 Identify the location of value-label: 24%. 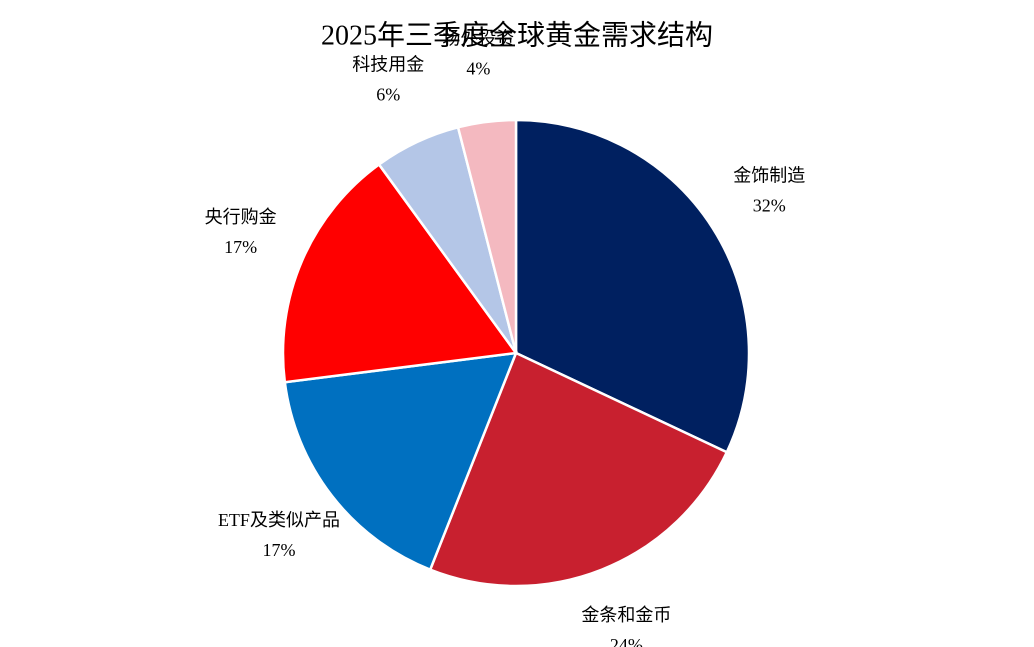
(626, 641).